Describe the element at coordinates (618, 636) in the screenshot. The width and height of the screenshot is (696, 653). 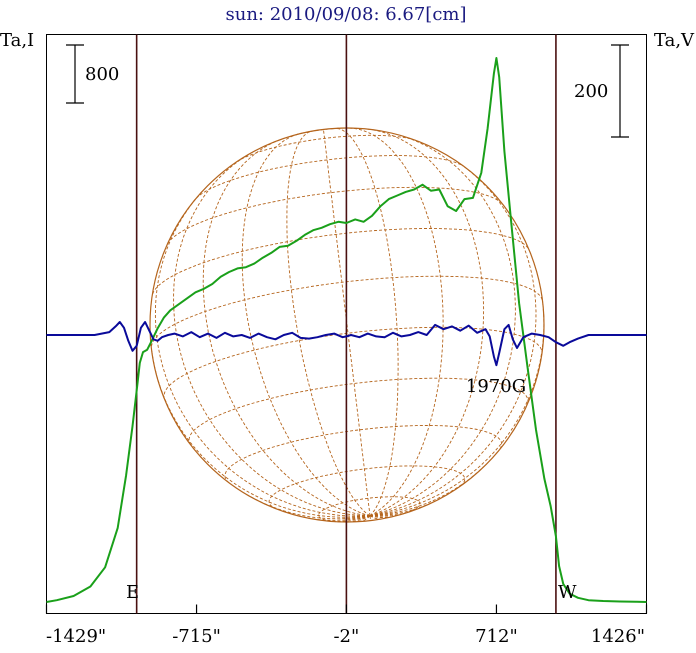
I see `x-tick-label: 1426"` at that location.